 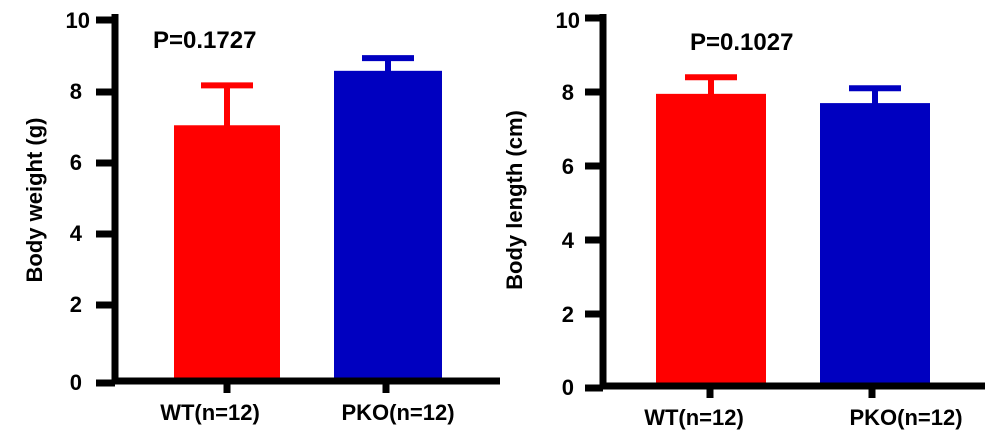 I want to click on y-axis-label: Body weight (g), so click(x=34, y=200).